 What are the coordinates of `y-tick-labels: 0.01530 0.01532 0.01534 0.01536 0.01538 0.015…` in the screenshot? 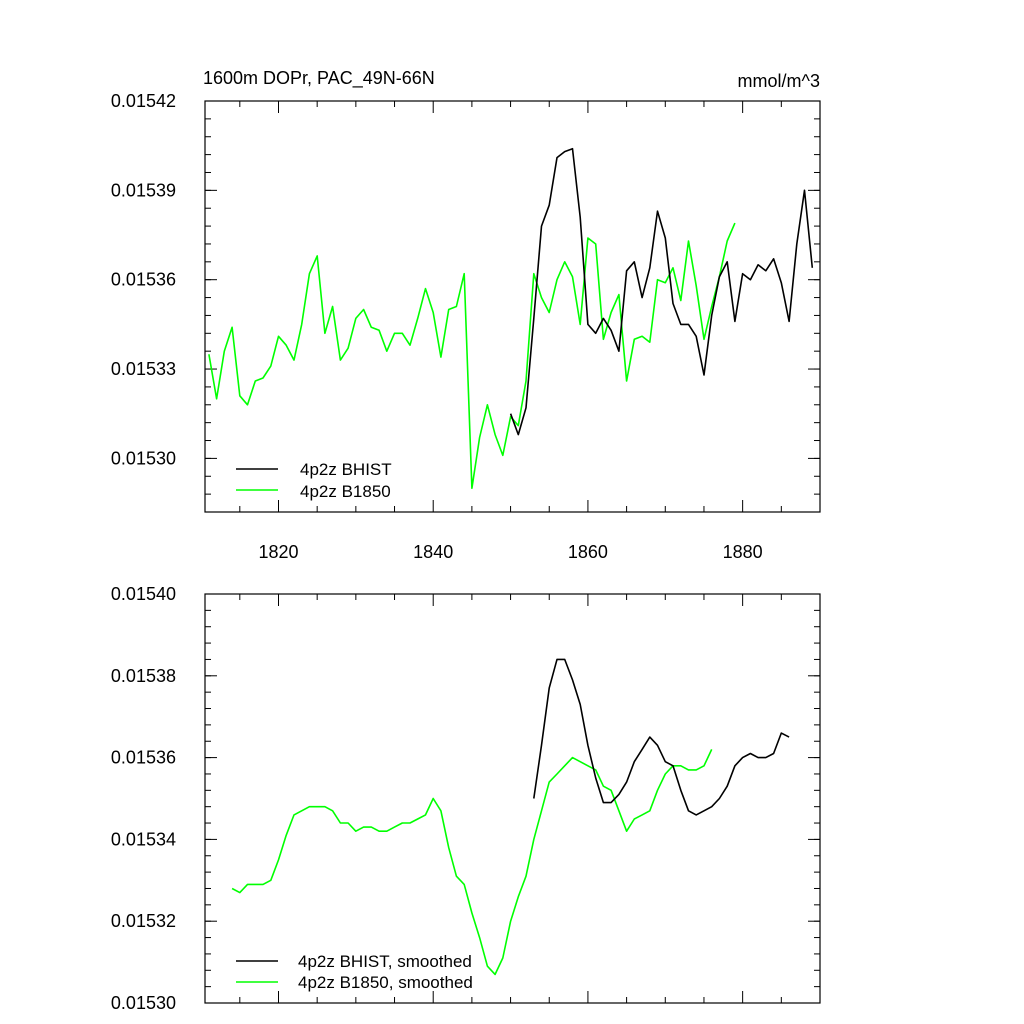 It's located at (143, 798).